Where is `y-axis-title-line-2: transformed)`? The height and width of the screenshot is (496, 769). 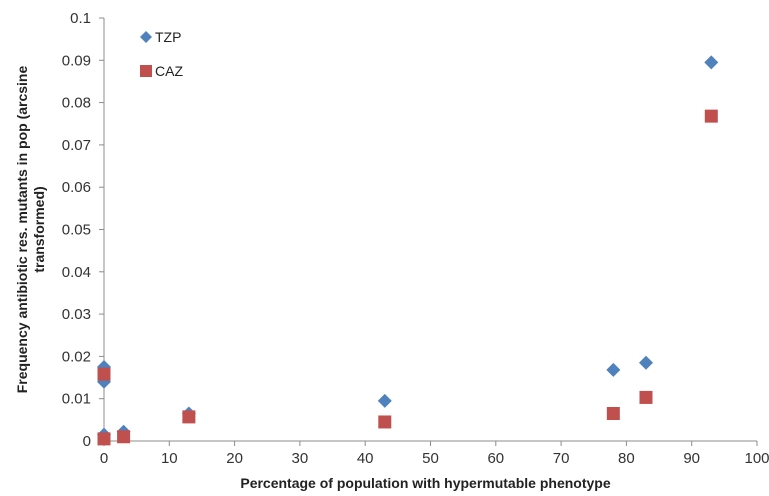 y-axis-title-line-2: transformed) is located at coordinates (39, 229).